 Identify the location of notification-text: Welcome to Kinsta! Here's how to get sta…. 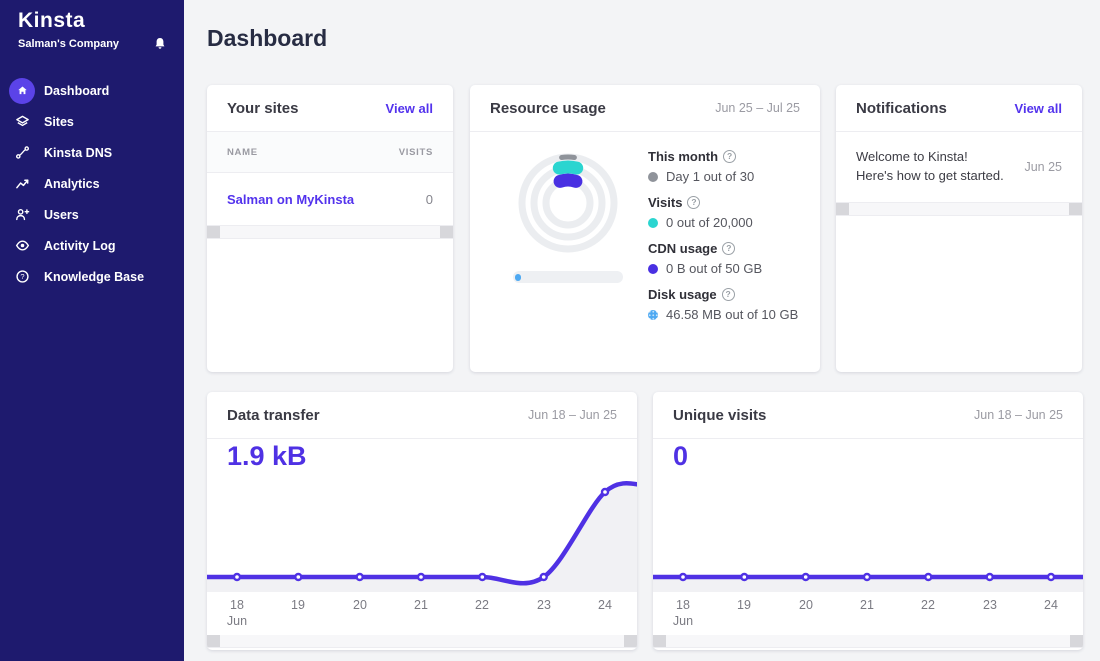
(930, 166).